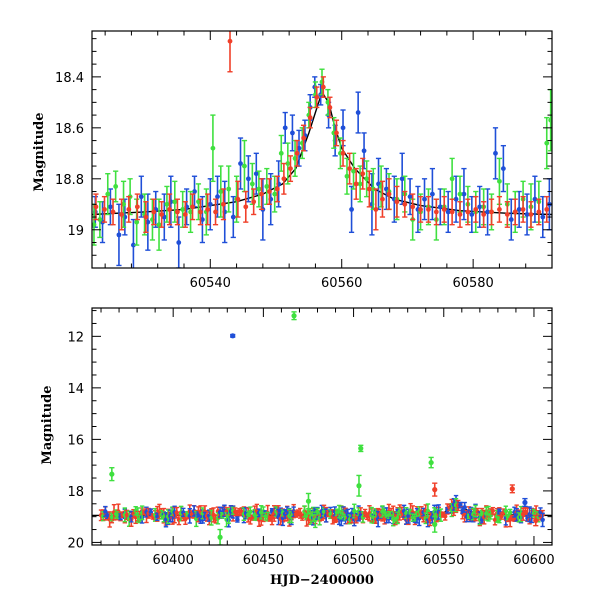  What do you see at coordinates (435, 524) in the screenshot?
I see `bottom-outlier1-point-5-marker` at bounding box center [435, 524].